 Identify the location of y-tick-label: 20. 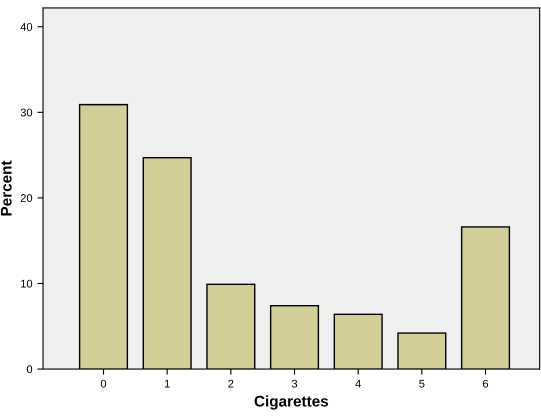
(26, 198).